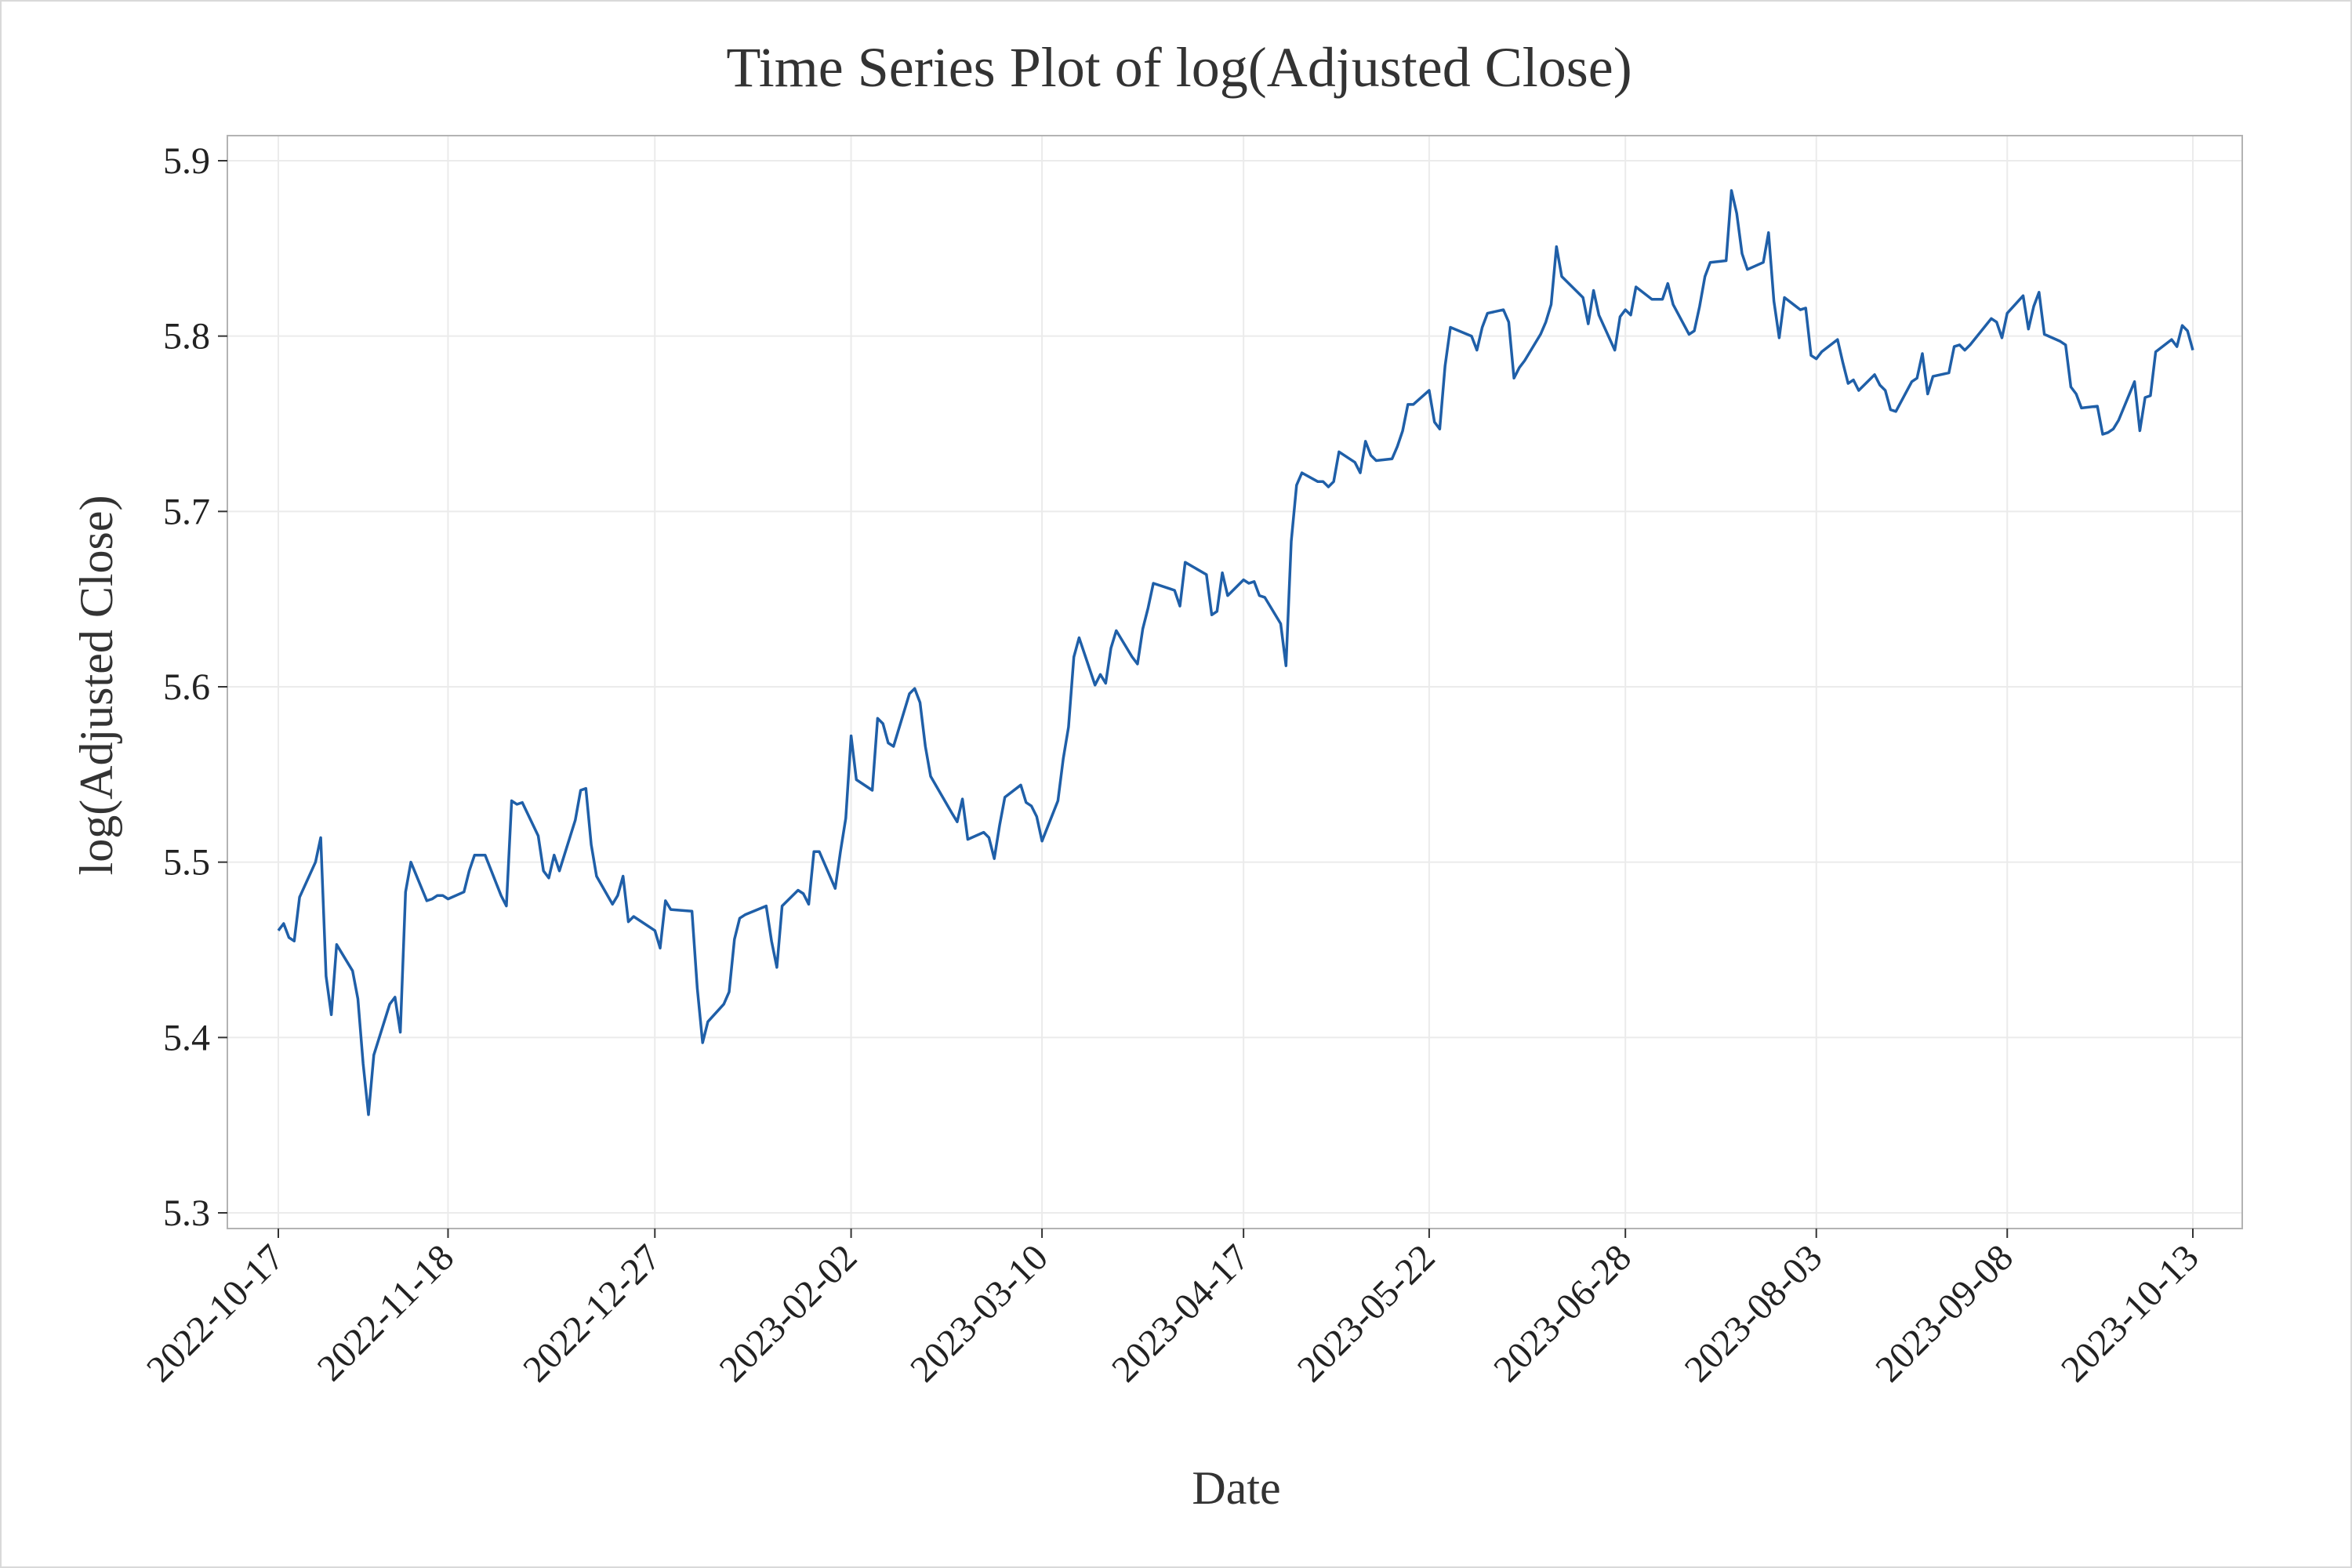 The height and width of the screenshot is (1568, 2352). Describe the element at coordinates (186, 1037) in the screenshot. I see `y-tick-label-1: 5.4` at that location.